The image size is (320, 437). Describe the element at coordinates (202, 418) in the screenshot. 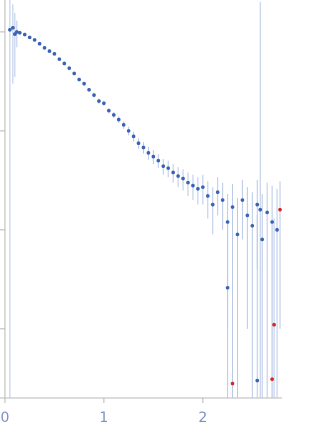

I see `x-tick-label: 2` at that location.